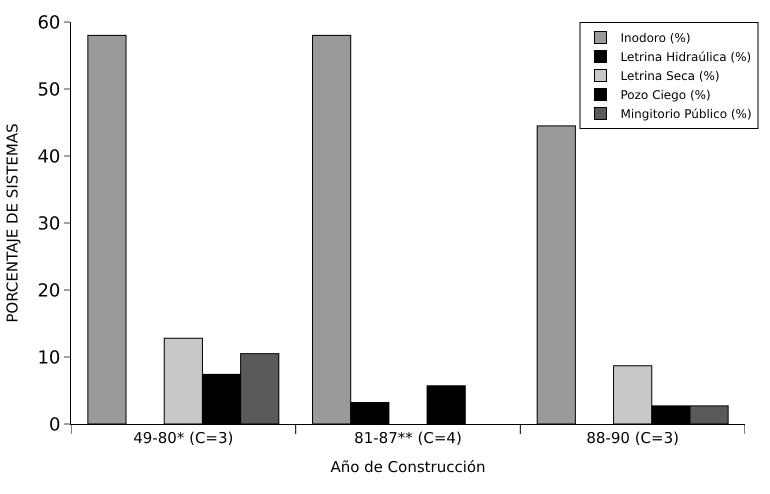  I want to click on y-tick-label: 20, so click(48, 291).